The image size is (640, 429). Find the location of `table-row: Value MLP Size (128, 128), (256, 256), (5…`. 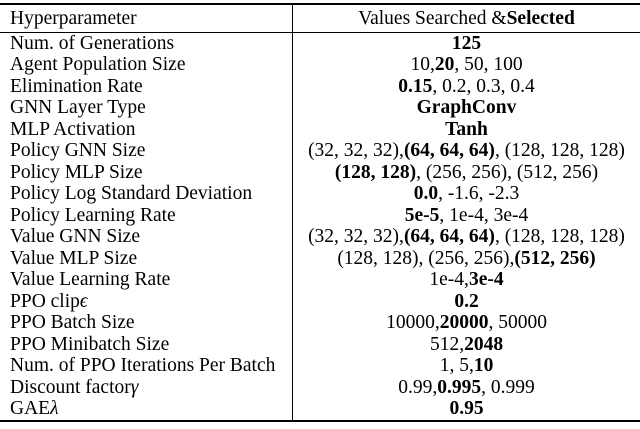

table-row: Value MLP Size (128, 128), (256, 256), (5… is located at coordinates (320, 259).